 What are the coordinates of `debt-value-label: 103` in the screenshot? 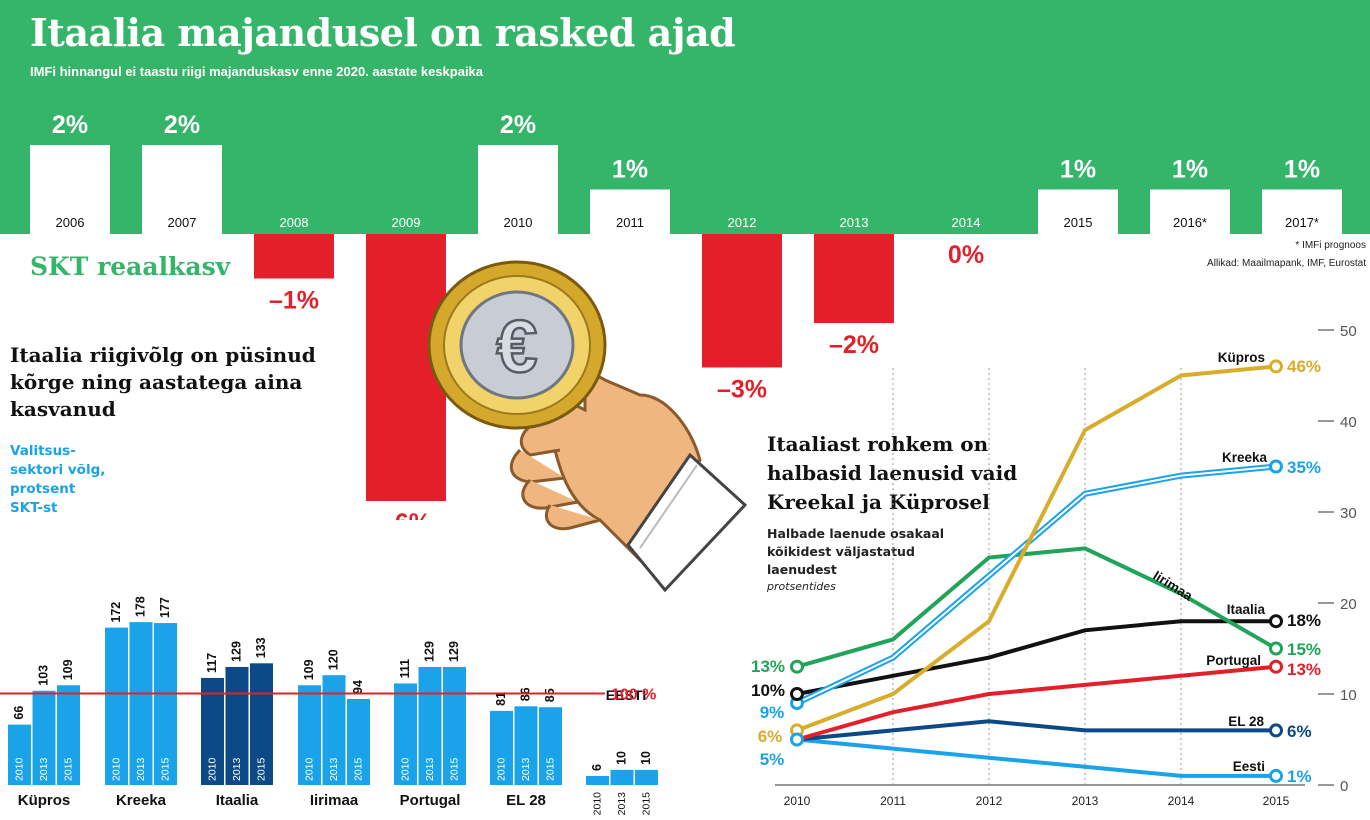 It's located at (43, 675).